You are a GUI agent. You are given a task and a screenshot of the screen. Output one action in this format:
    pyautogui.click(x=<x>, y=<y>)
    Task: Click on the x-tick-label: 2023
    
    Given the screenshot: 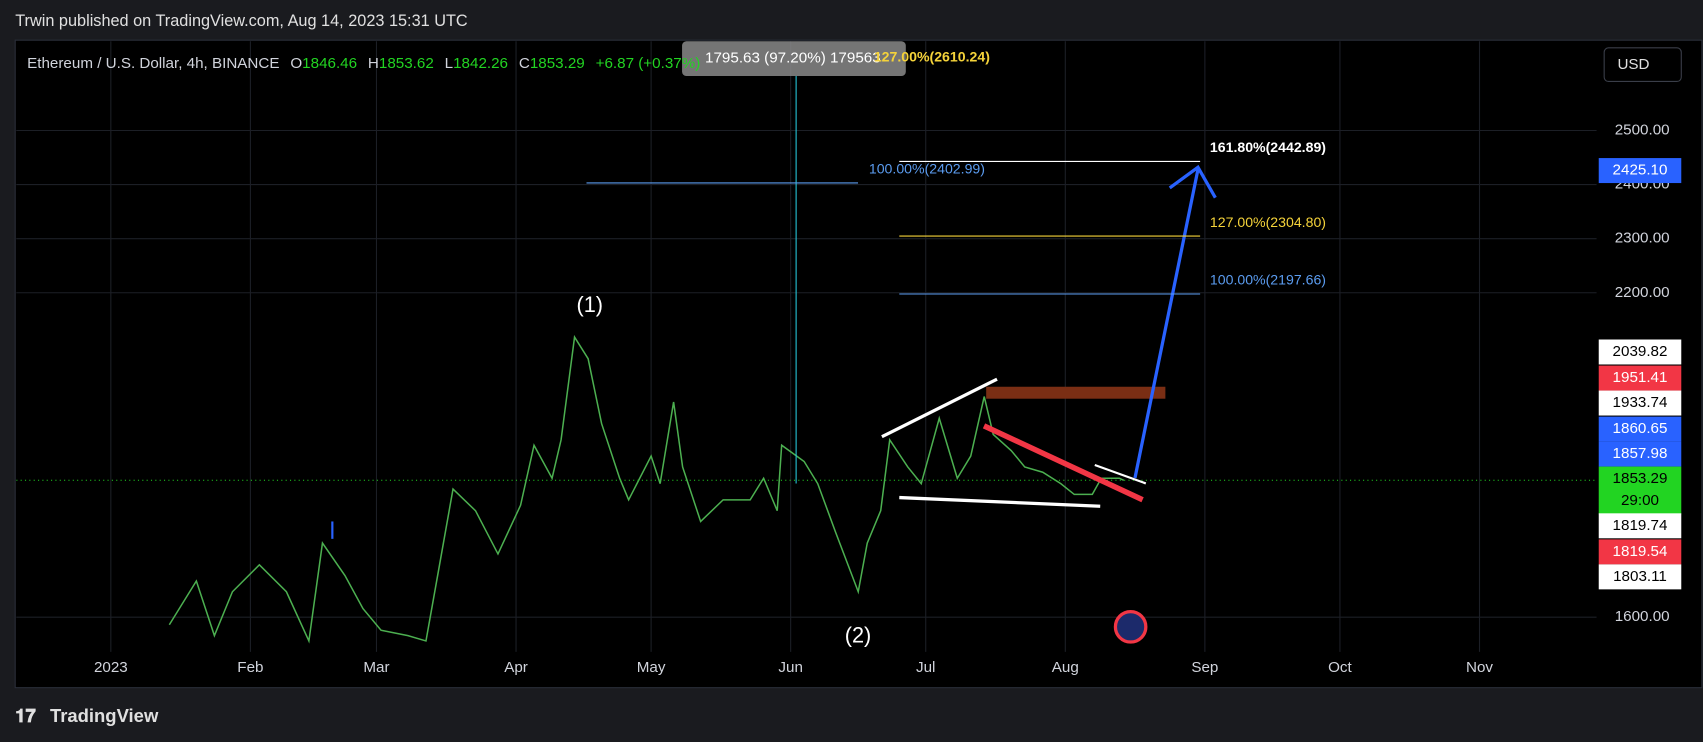 What is the action you would take?
    pyautogui.click(x=111, y=667)
    